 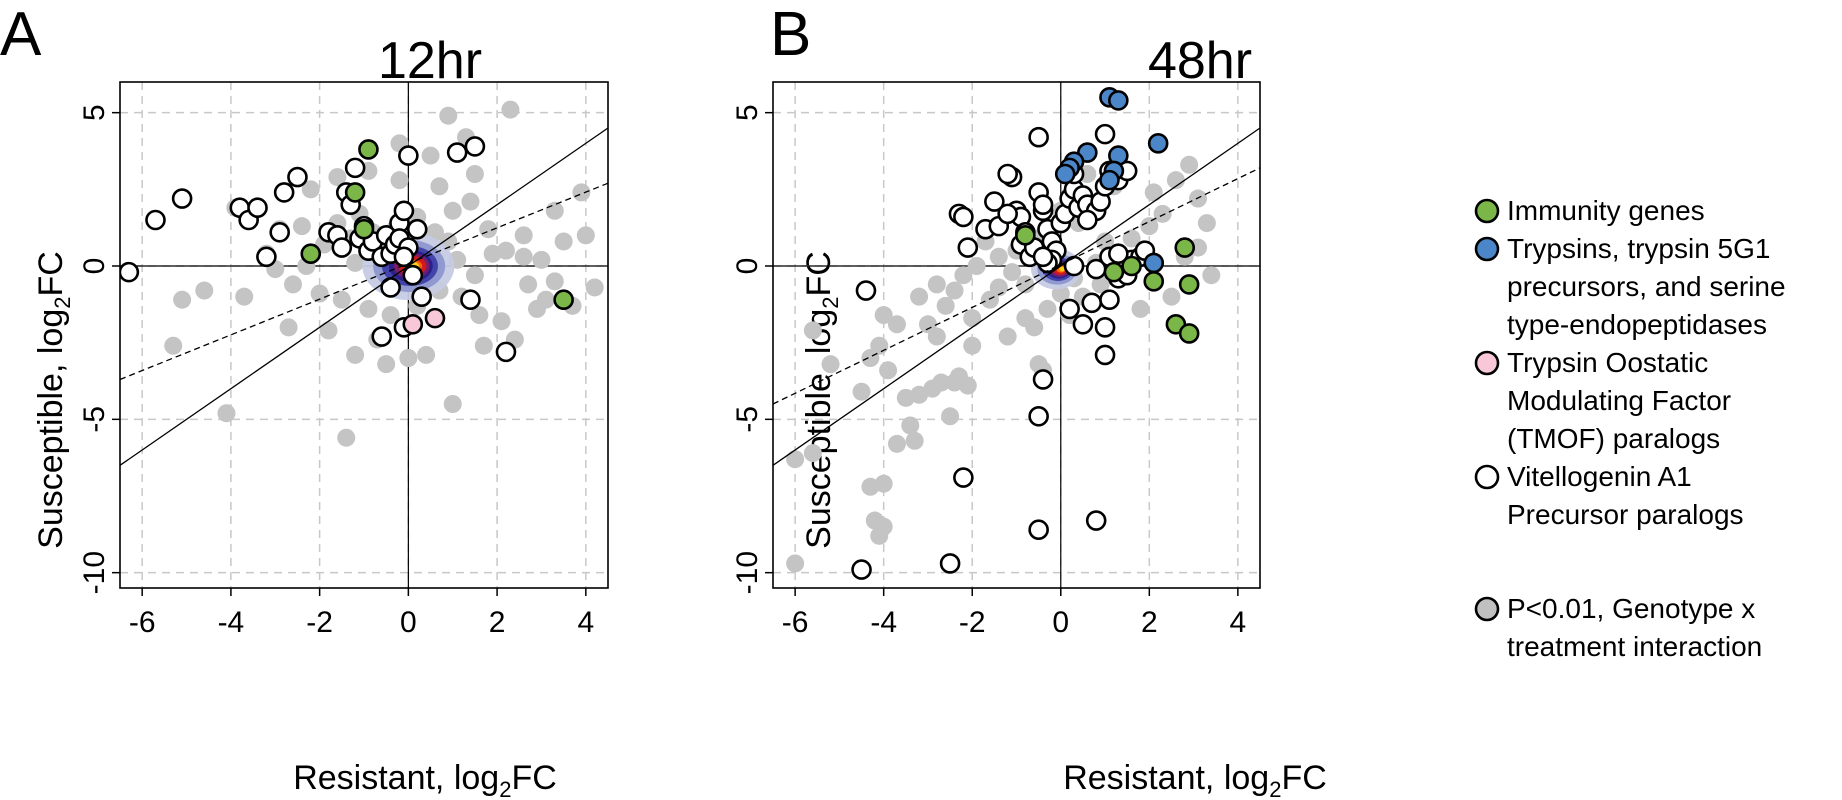 I want to click on legend-label-trypsin: type-endopeptidases, so click(x=1637, y=324).